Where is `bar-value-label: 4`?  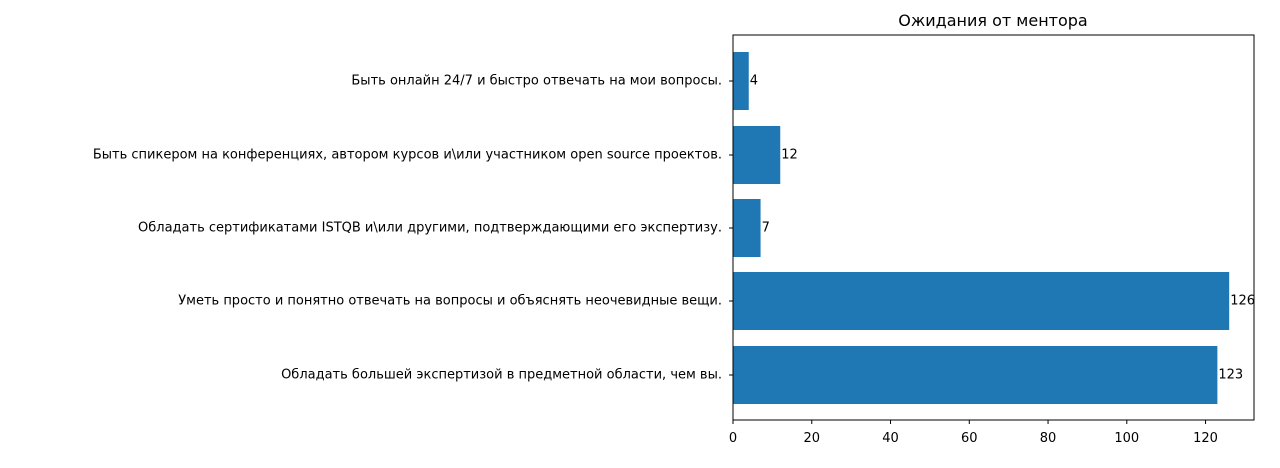 bar-value-label: 4 is located at coordinates (754, 81).